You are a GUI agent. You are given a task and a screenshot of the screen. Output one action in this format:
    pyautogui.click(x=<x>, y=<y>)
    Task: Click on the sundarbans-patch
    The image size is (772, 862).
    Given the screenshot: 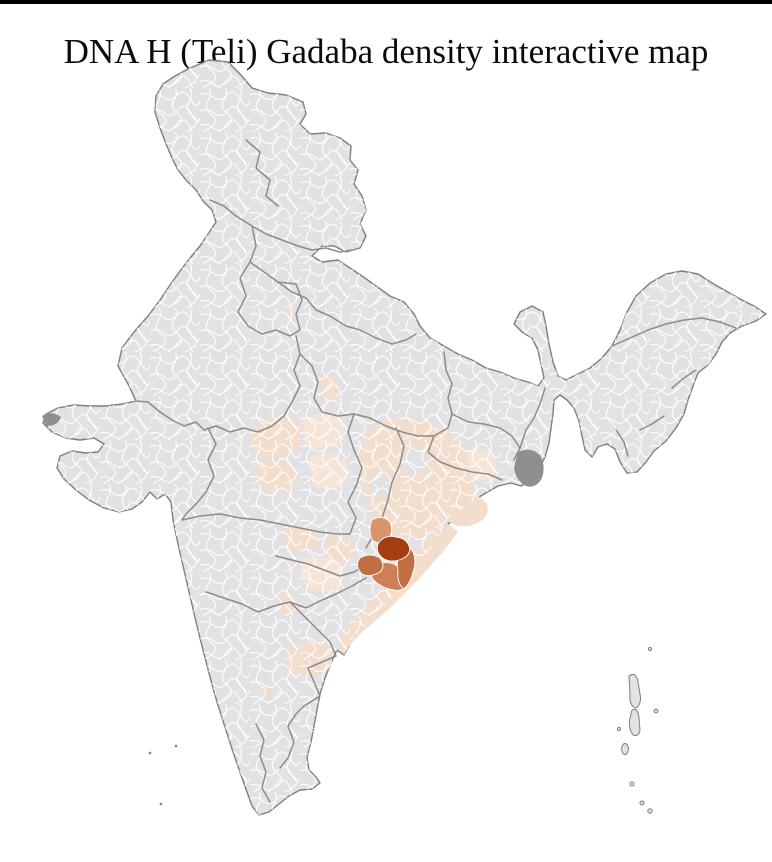 What is the action you would take?
    pyautogui.click(x=529, y=468)
    